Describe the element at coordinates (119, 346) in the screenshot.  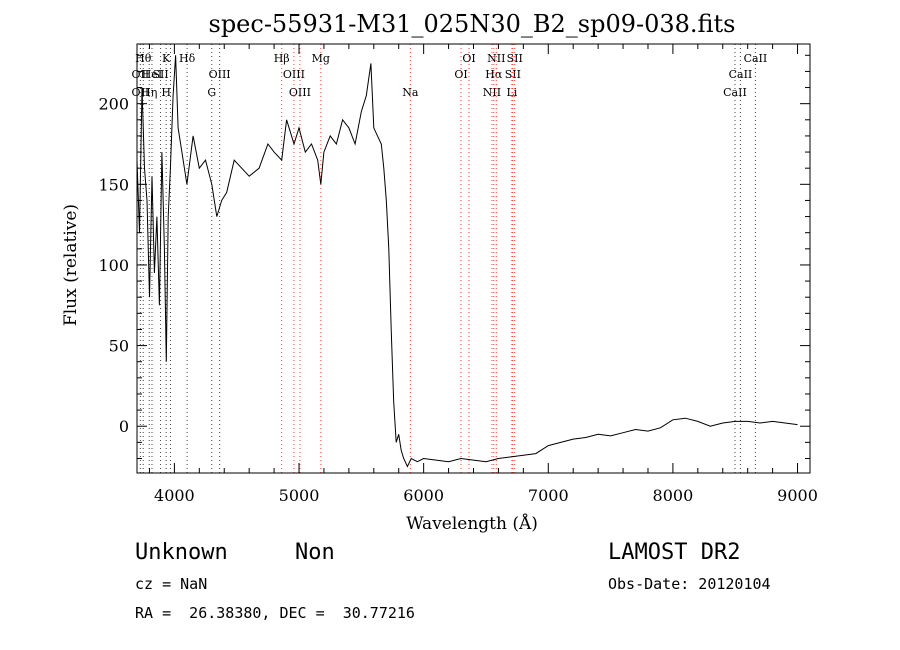
I see `y-tick-label: 50` at that location.